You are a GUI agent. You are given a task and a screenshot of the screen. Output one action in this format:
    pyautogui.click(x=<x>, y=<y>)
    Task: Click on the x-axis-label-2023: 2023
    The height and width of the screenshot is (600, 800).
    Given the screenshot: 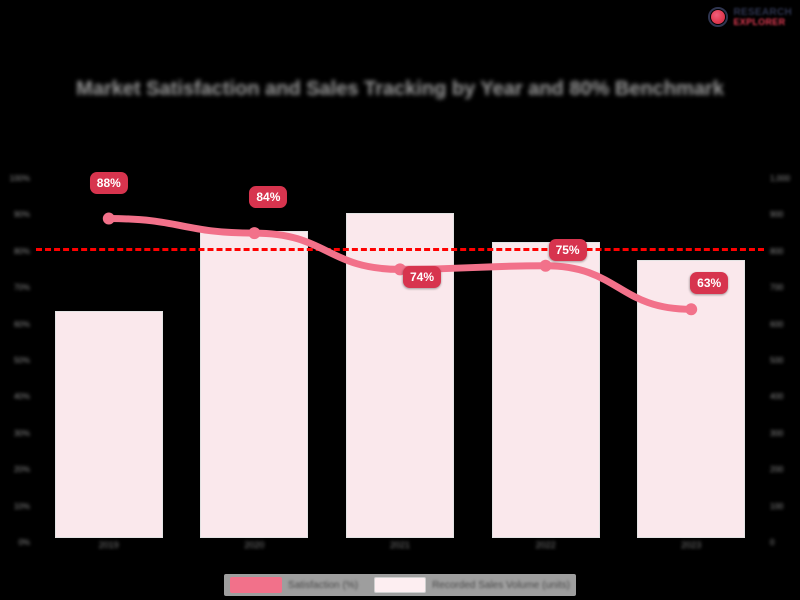 What is the action you would take?
    pyautogui.click(x=691, y=545)
    